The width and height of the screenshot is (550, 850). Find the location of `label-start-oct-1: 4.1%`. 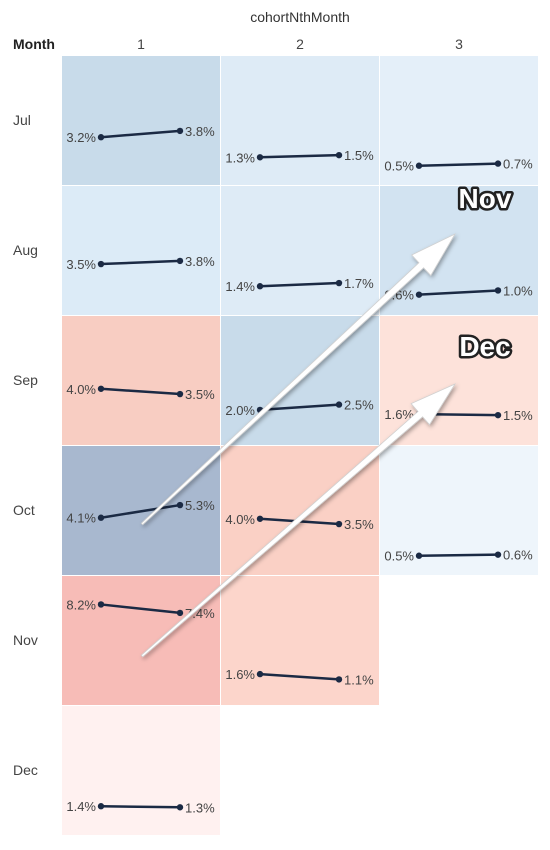

label-start-oct-1: 4.1% is located at coordinates (81, 518).